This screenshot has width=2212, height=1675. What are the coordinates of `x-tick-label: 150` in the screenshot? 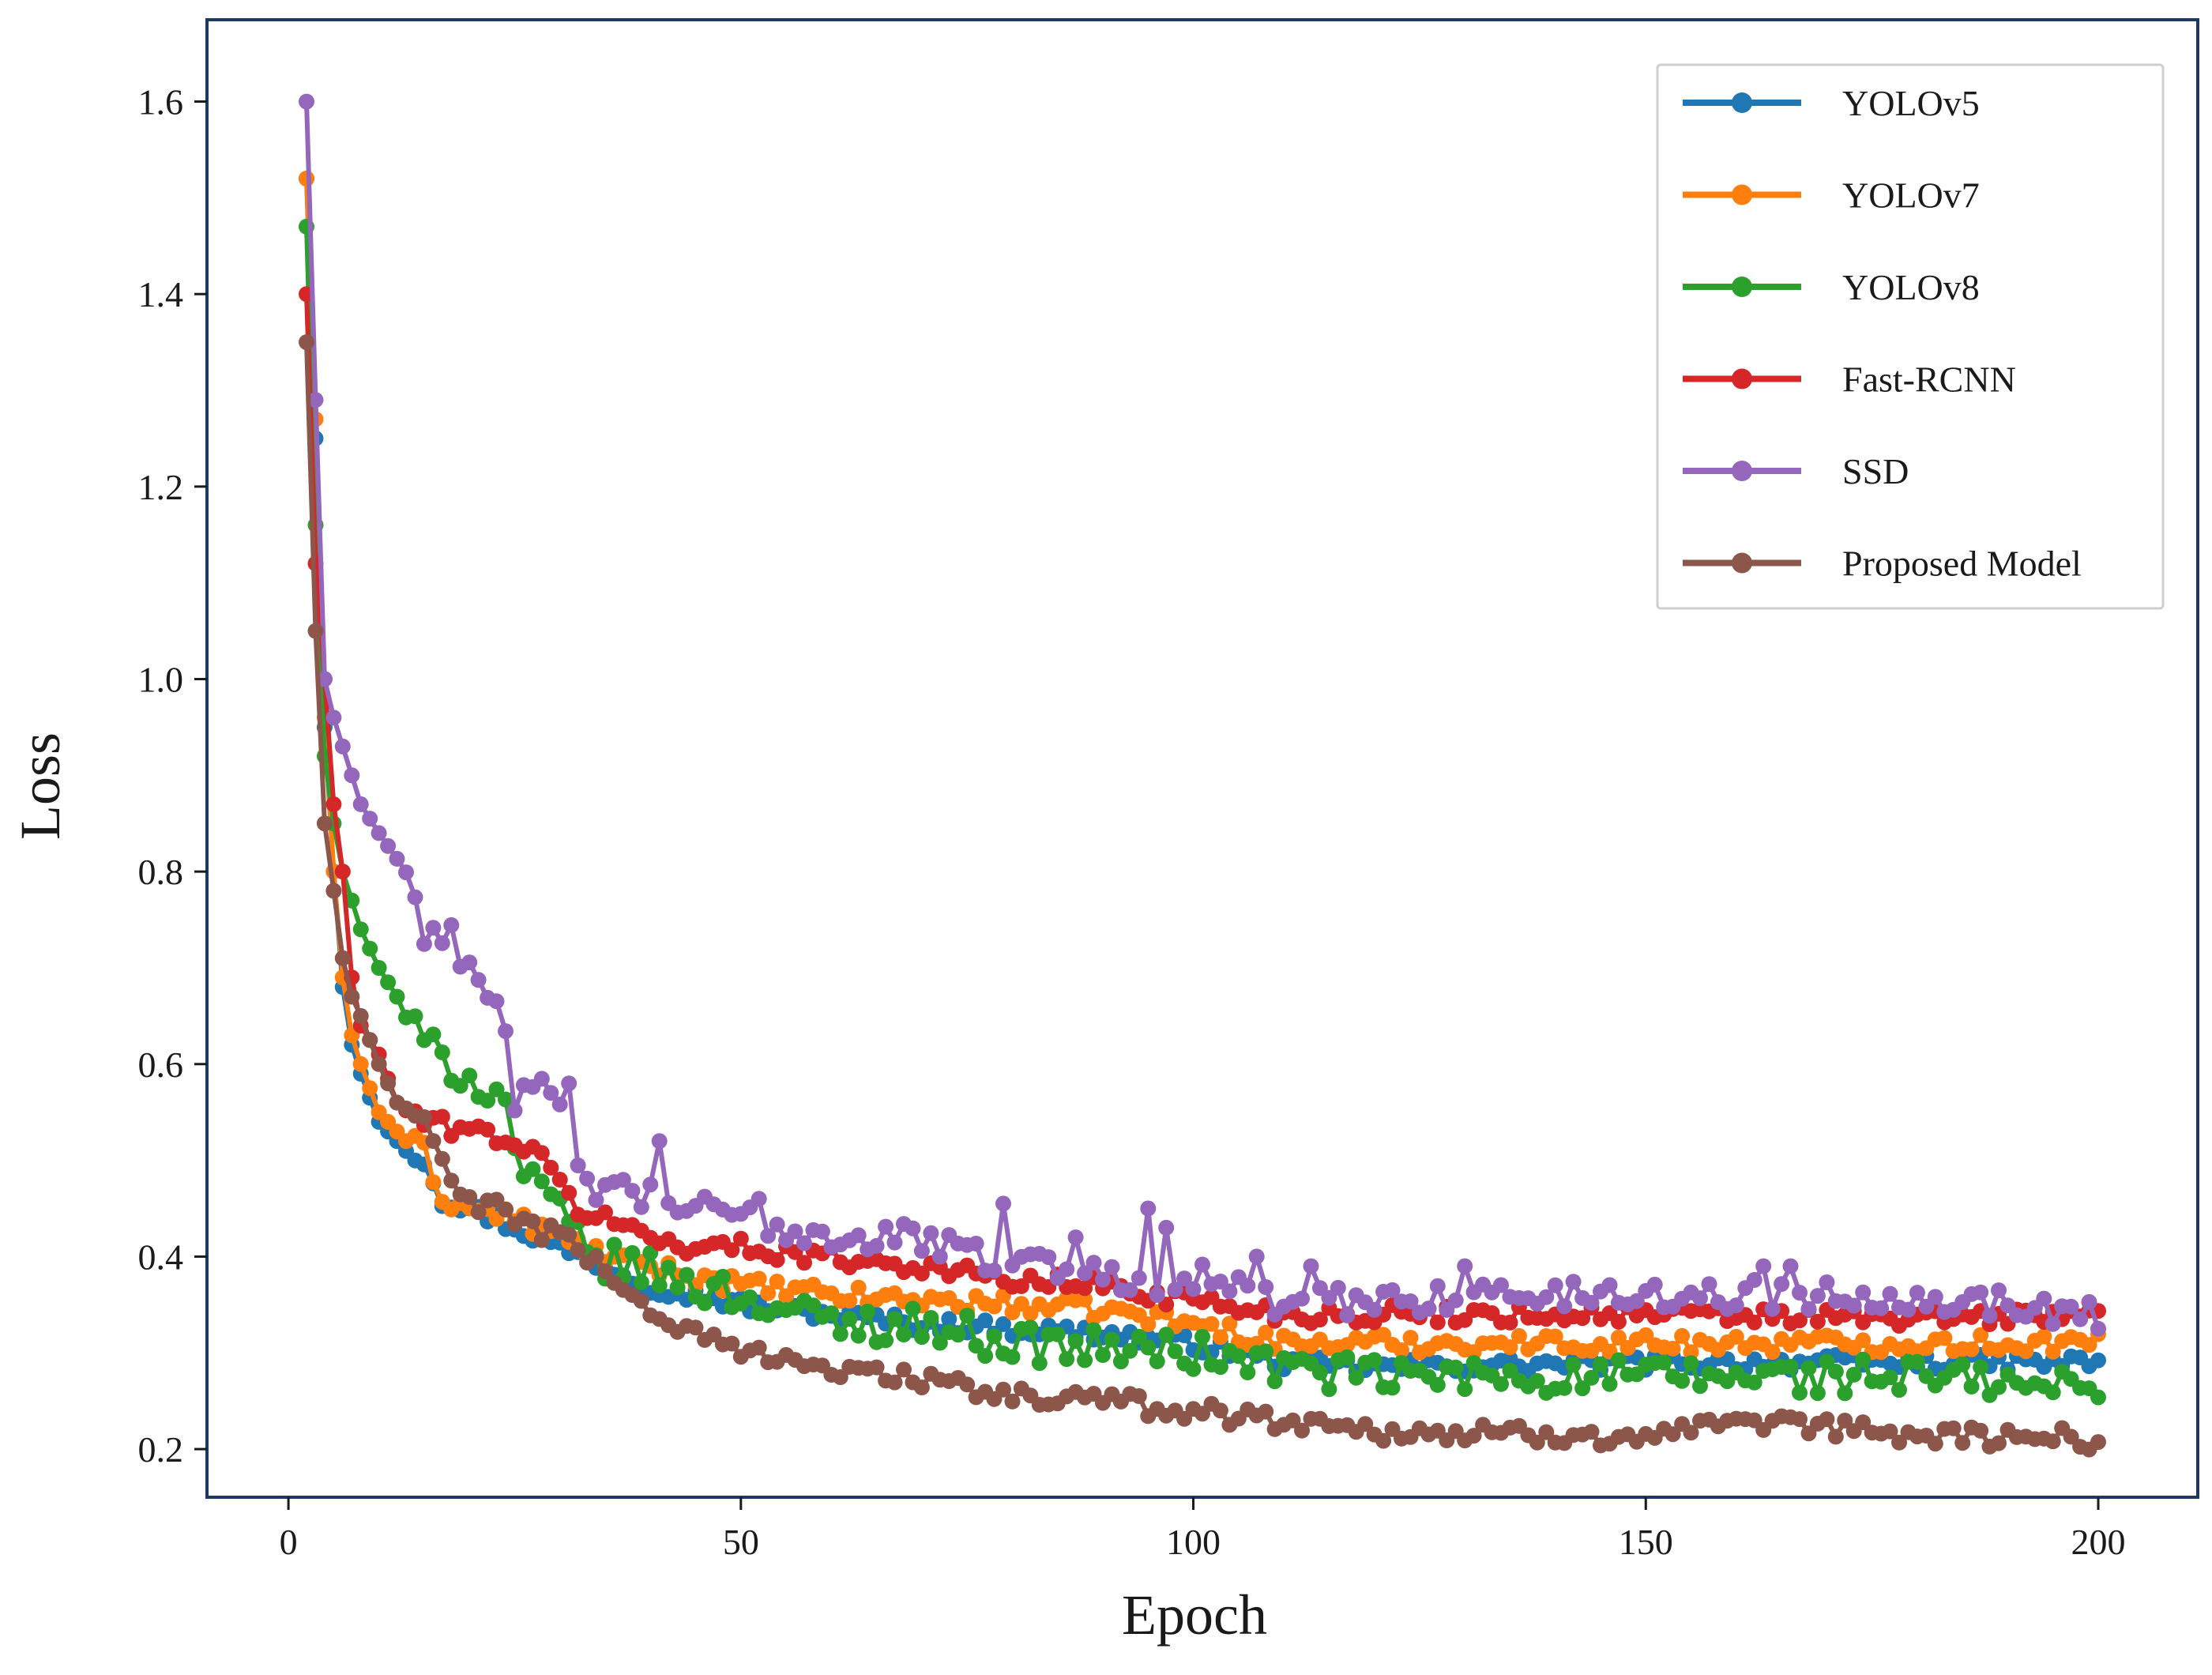 It's located at (1646, 1542).